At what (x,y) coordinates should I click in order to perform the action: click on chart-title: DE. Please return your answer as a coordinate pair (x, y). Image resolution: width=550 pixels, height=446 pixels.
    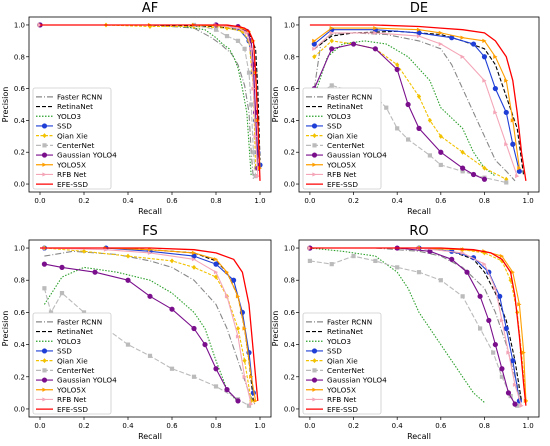
    Looking at the image, I should click on (419, 8).